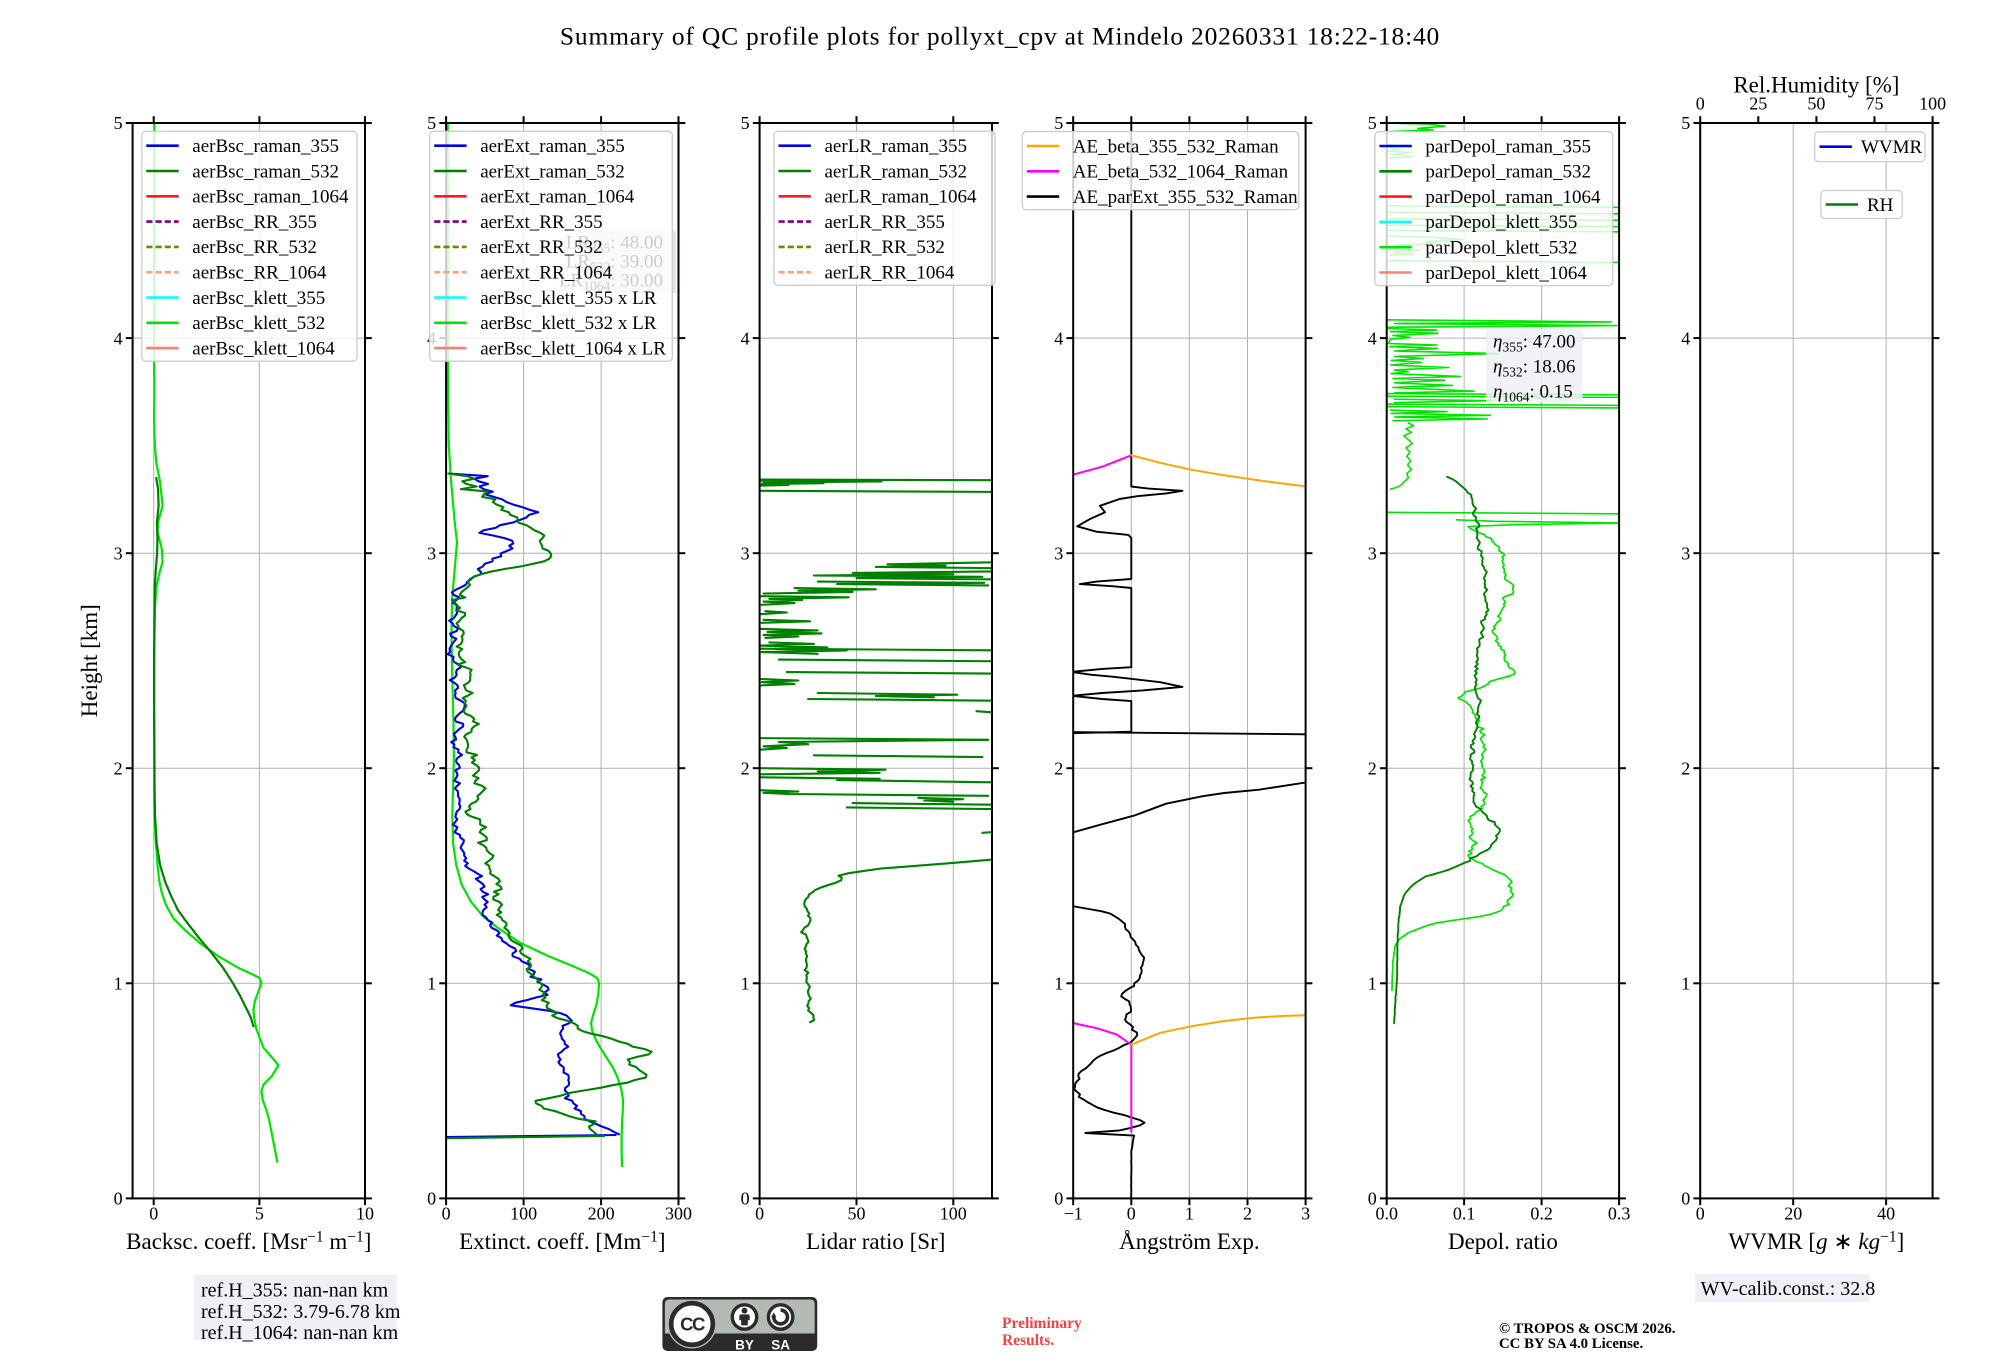  I want to click on svg-text: CC, so click(692, 1324).